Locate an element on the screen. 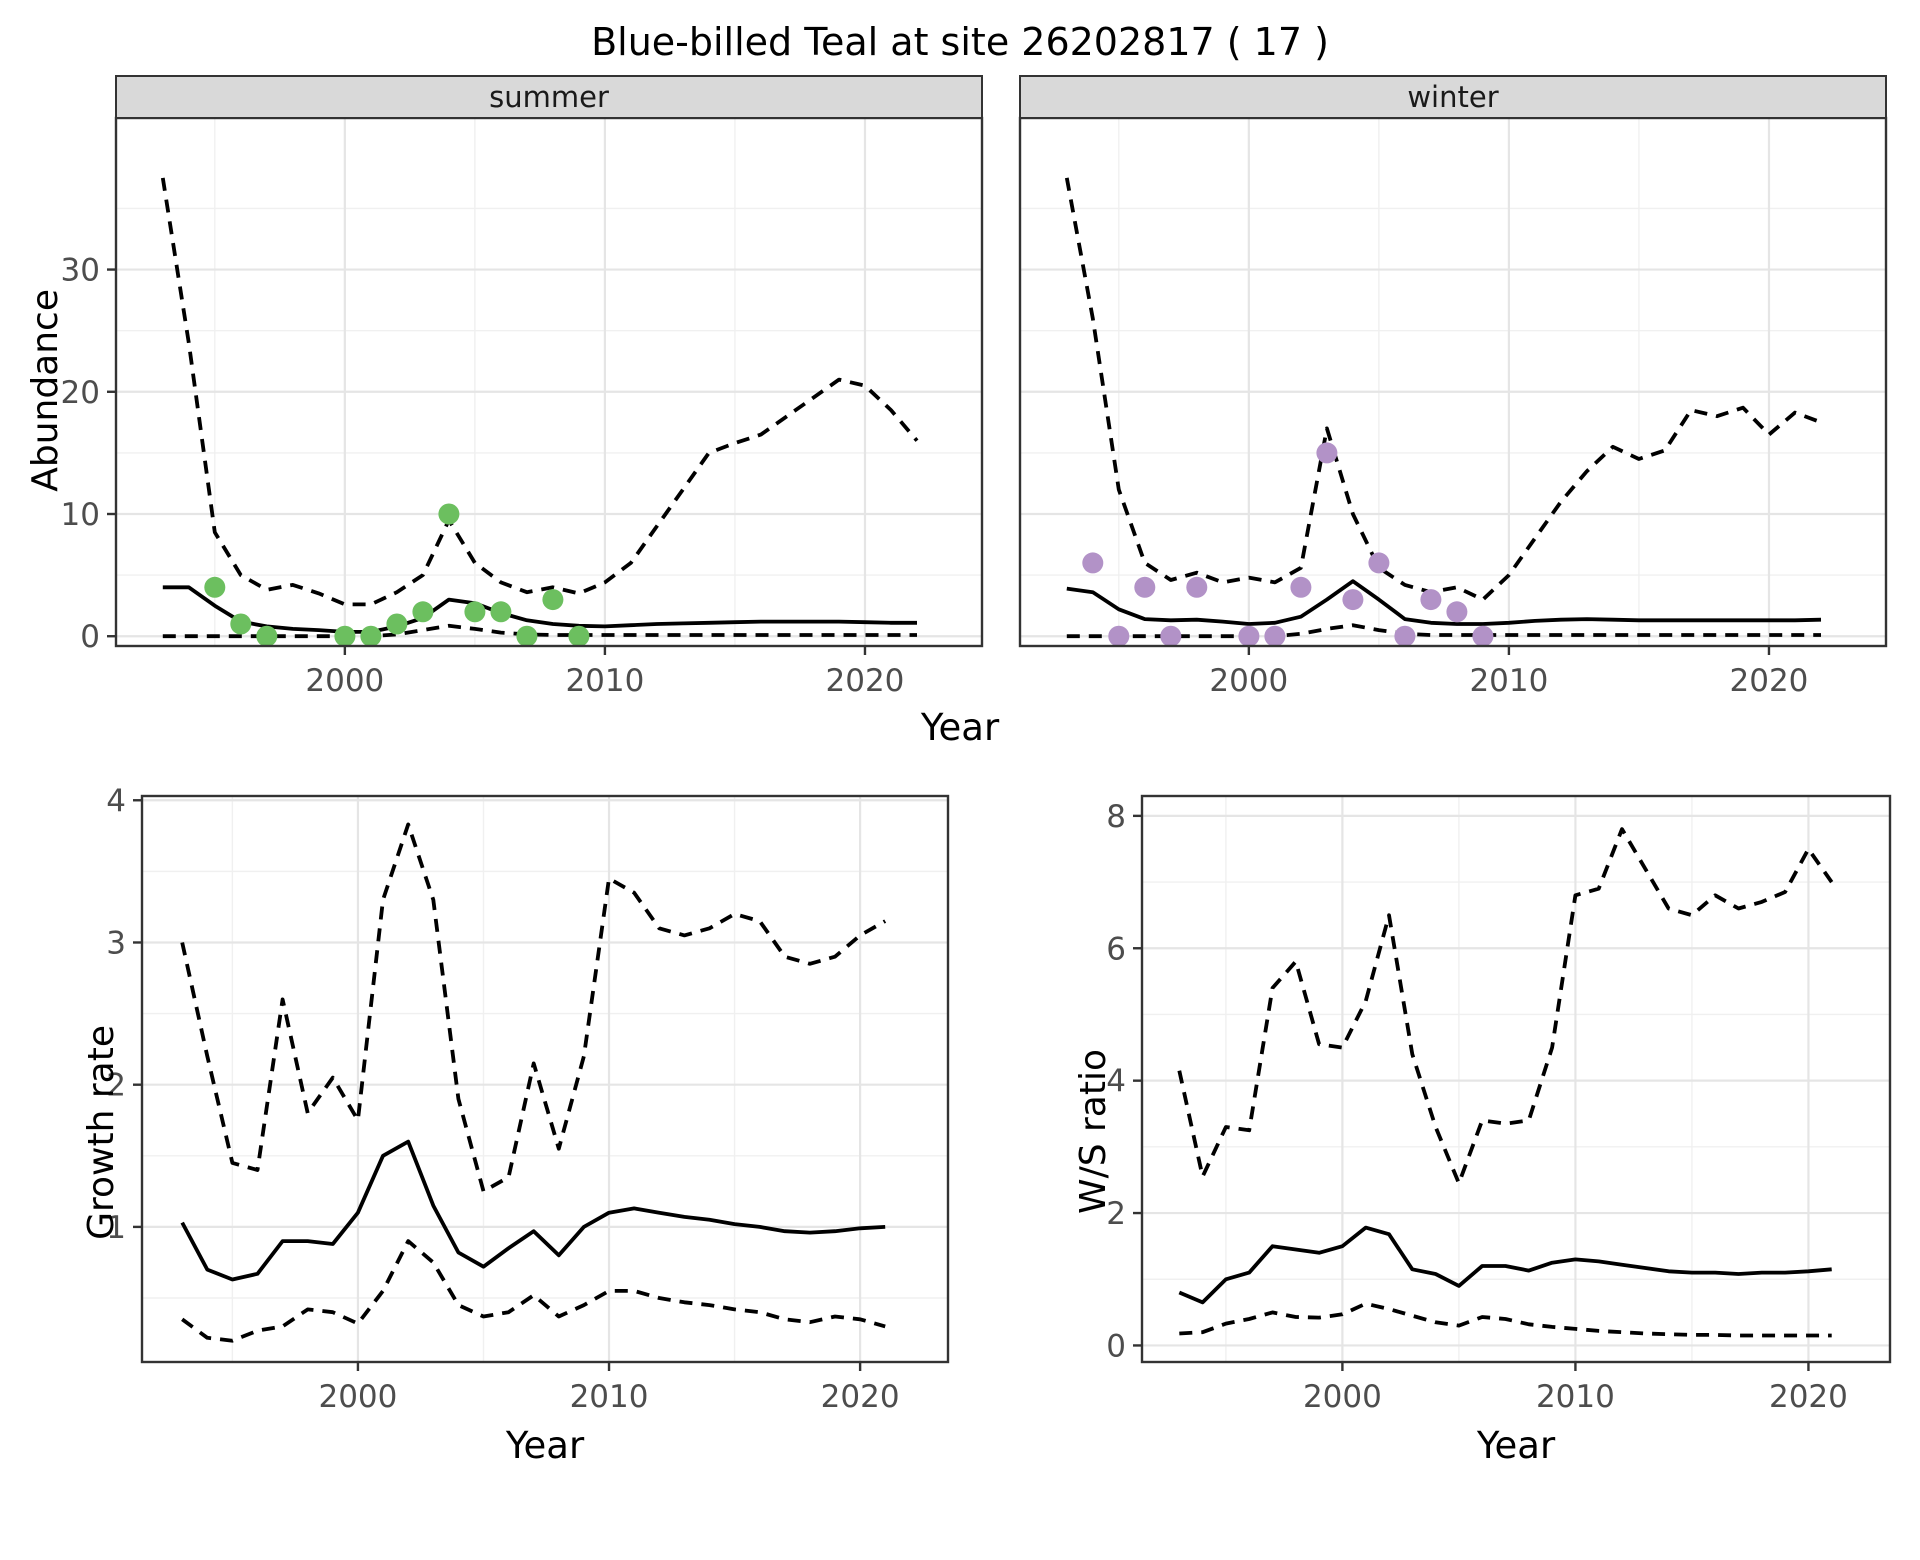 This screenshot has height=1560, width=1920. svg-text: 20 is located at coordinates (80, 393).